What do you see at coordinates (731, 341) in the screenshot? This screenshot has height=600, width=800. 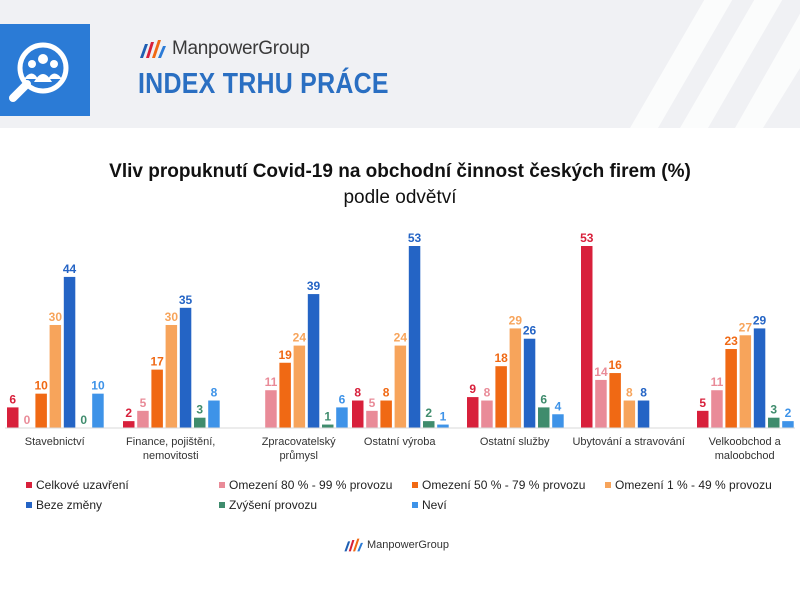 I see `data-label: 23` at bounding box center [731, 341].